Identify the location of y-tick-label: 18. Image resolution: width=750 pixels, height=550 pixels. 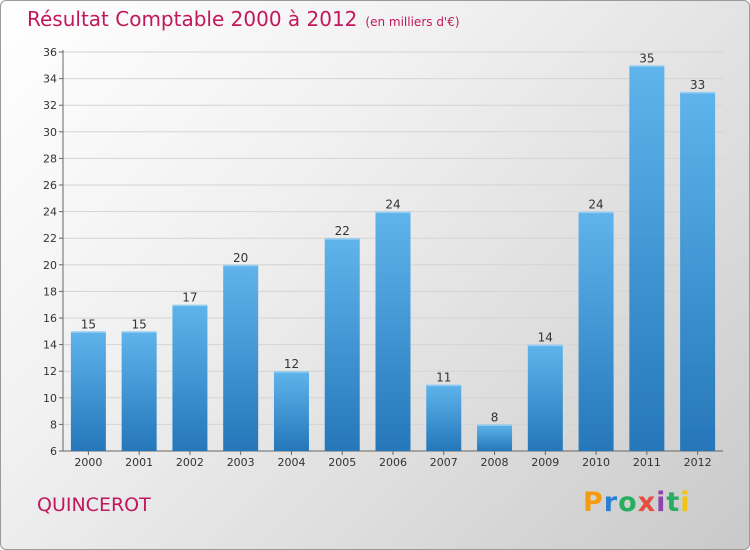
(50, 291).